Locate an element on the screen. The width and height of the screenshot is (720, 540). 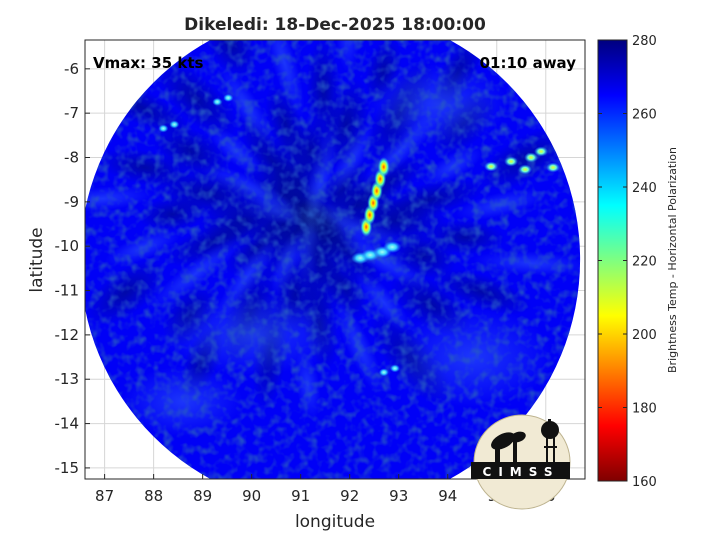
logo-text: CIMSS is located at coordinates (521, 472).